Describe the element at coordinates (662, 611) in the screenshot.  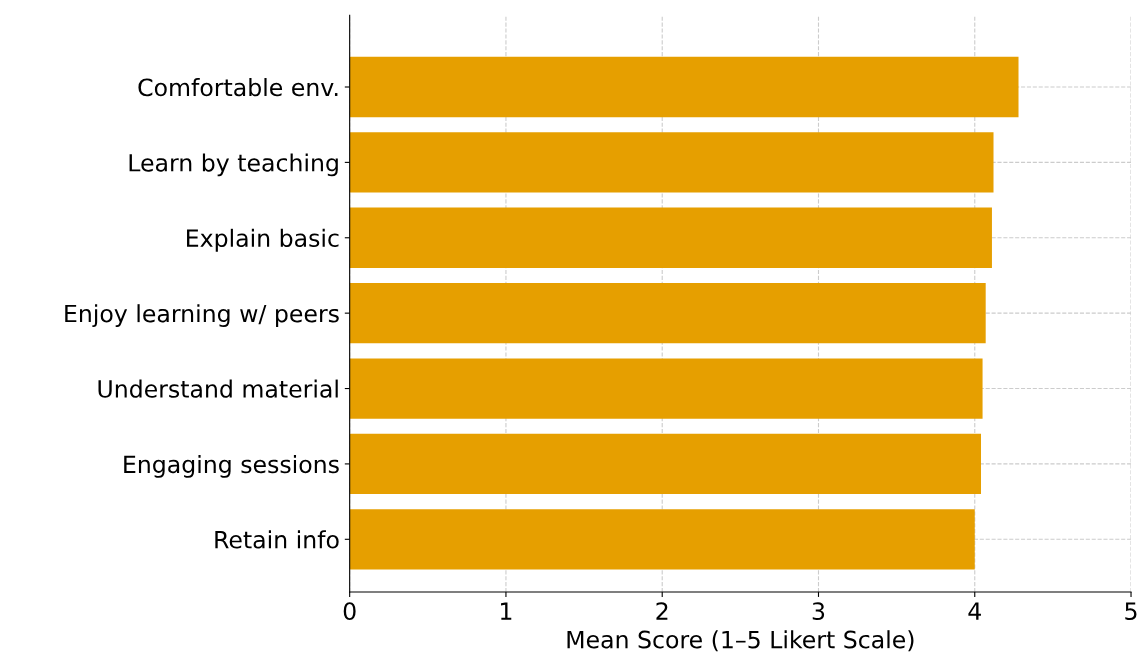
I see `x-tick-label: 2` at that location.